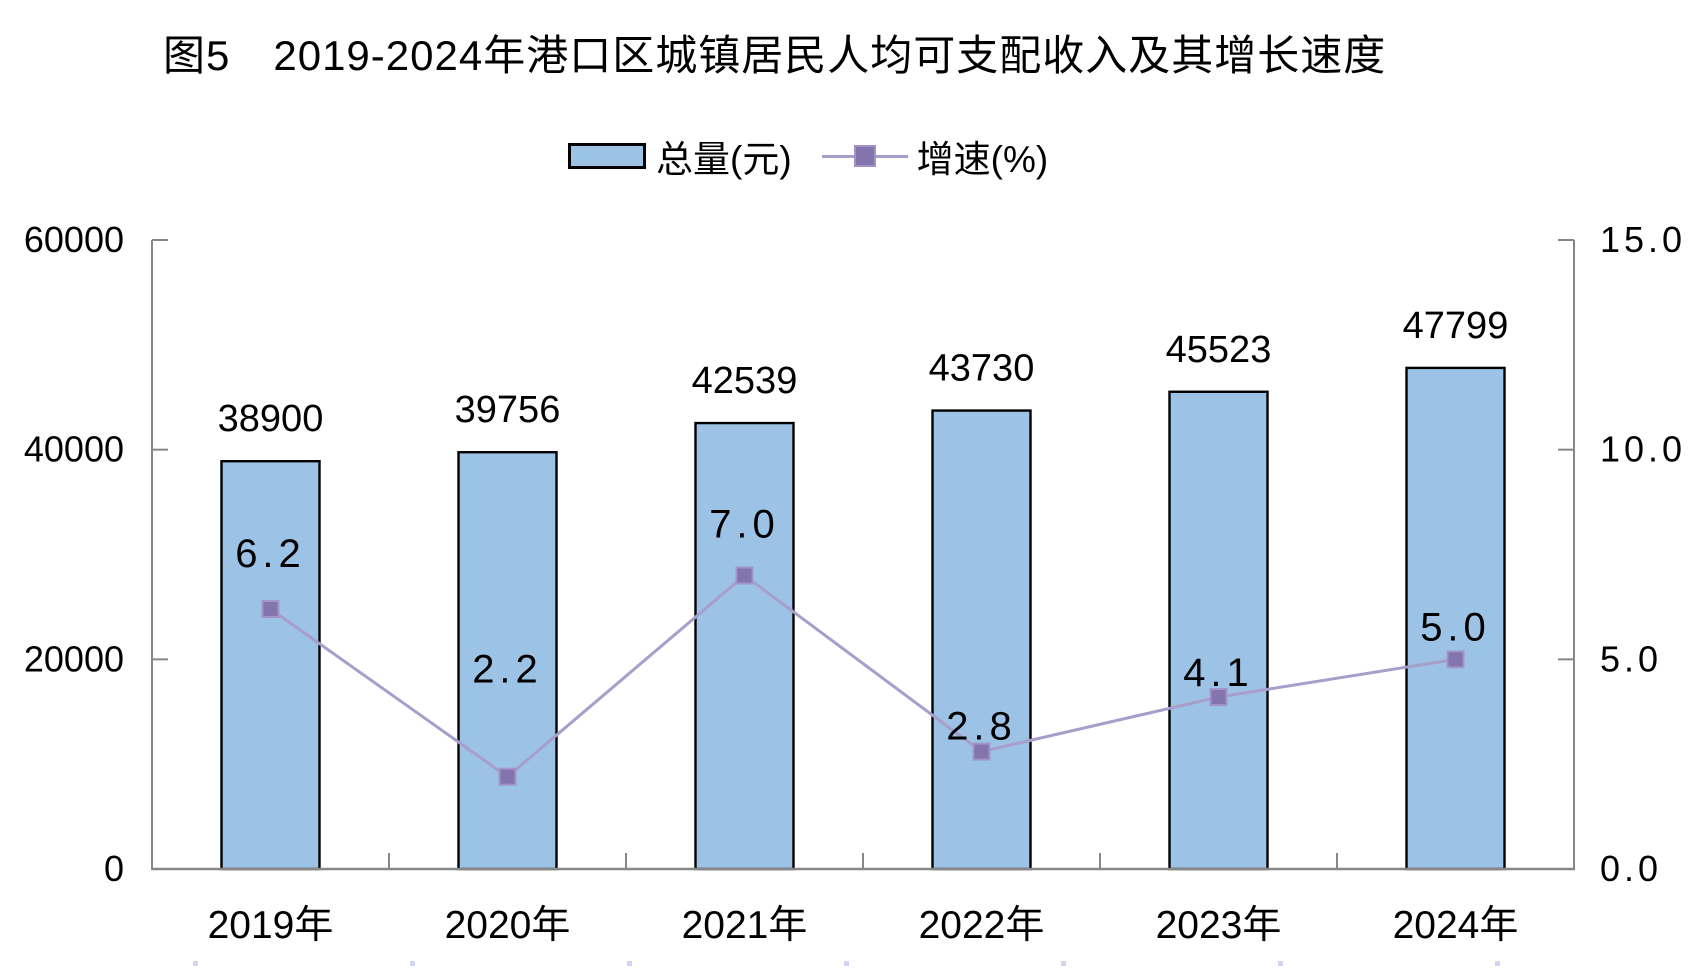 The height and width of the screenshot is (972, 1701). I want to click on bar-value-label: 42539, so click(745, 381).